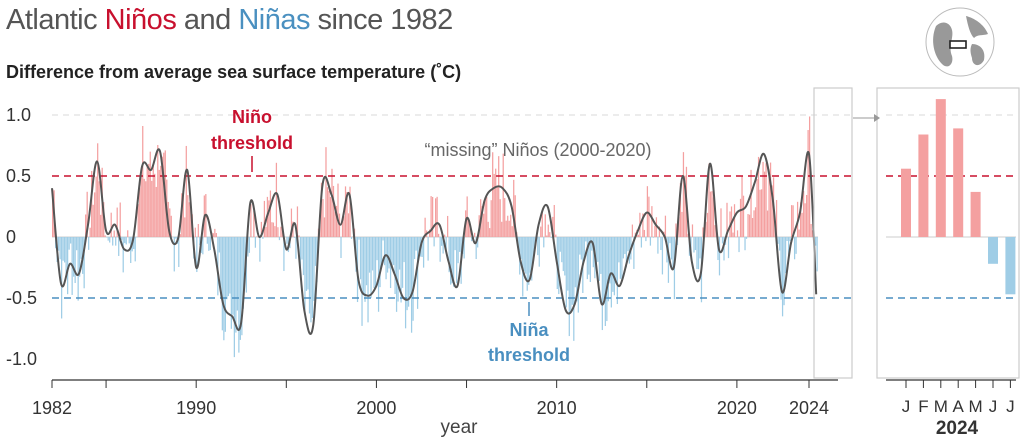  Describe the element at coordinates (809, 408) in the screenshot. I see `x-tick-label: 2024` at that location.